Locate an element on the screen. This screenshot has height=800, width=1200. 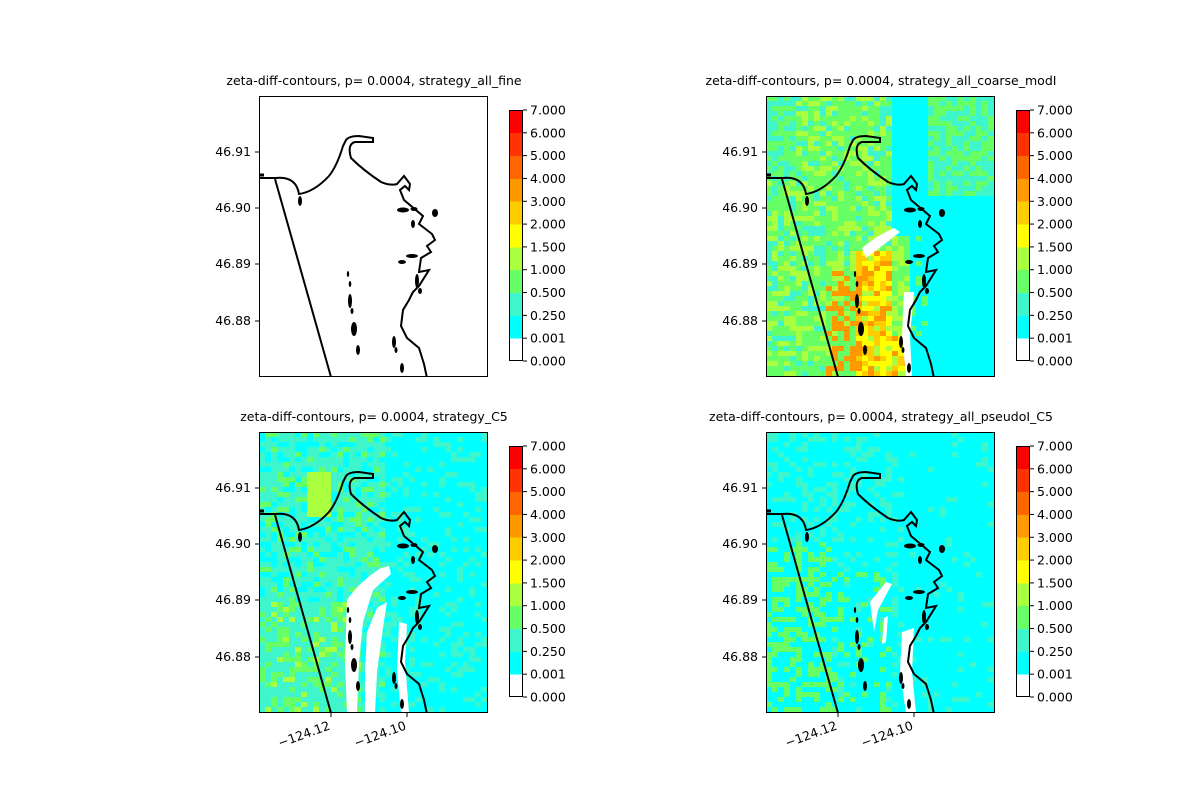
colorbar-tick-label: 0.500 is located at coordinates (548, 628).